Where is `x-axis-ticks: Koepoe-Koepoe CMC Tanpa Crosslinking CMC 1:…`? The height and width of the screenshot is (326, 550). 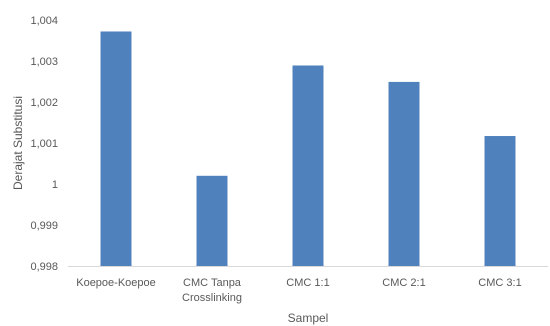 x-axis-ticks: Koepoe-Koepoe CMC Tanpa Crosslinking CMC 1:… is located at coordinates (298, 290).